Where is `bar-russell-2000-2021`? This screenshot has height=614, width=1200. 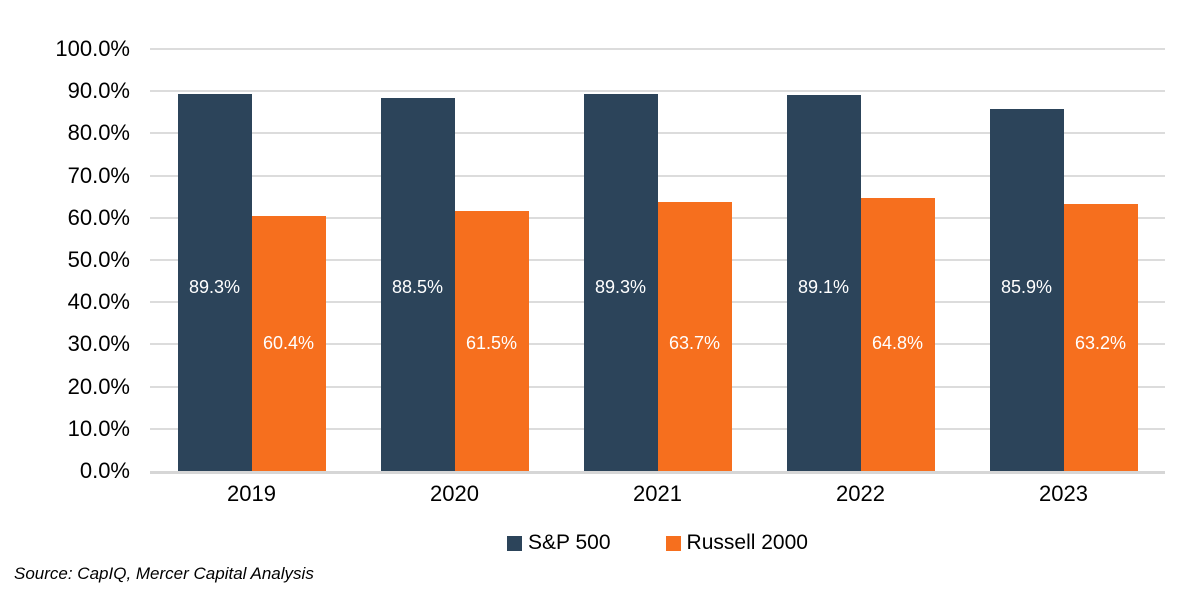
bar-russell-2000-2021 is located at coordinates (694, 336).